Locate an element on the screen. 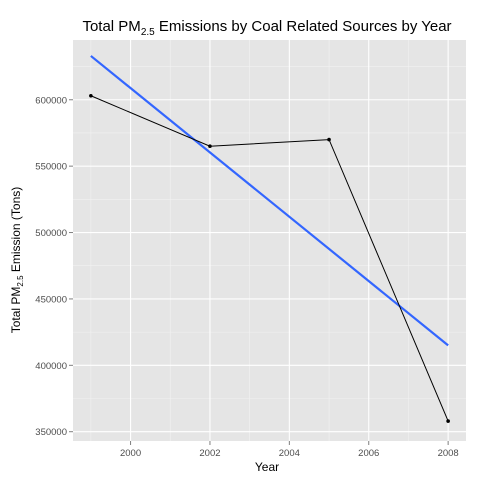 The width and height of the screenshot is (480, 480). y-axis: 350000 400000 450000 500000 550000 600000 is located at coordinates (54, 266).